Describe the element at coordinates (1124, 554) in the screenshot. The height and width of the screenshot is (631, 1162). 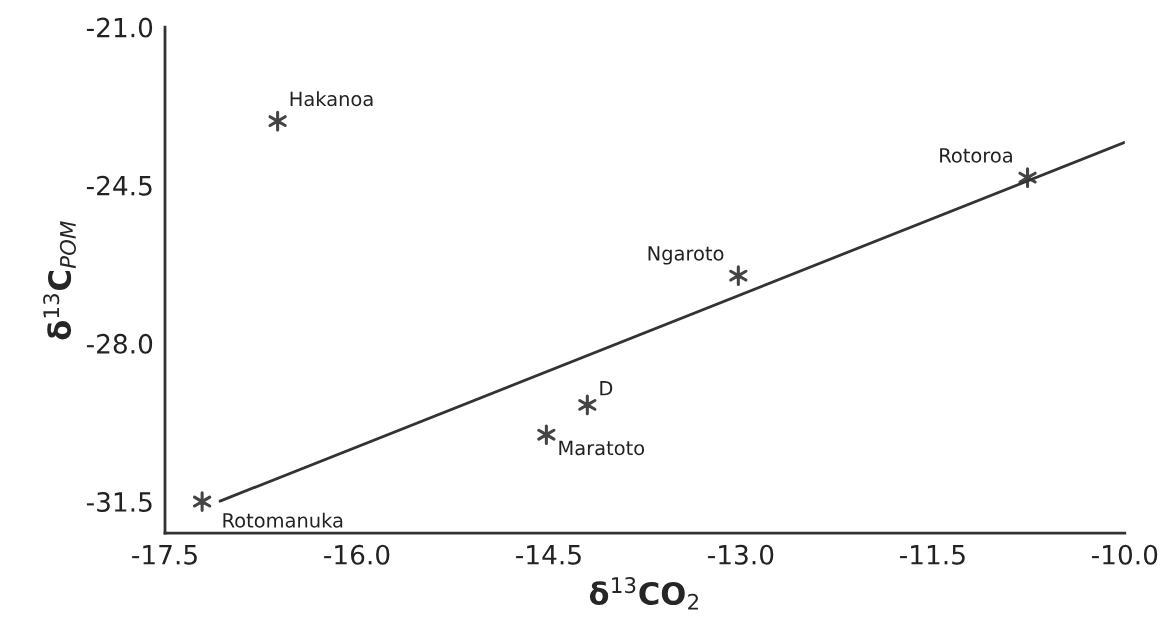
I see `x-tick-label: -10.0` at that location.